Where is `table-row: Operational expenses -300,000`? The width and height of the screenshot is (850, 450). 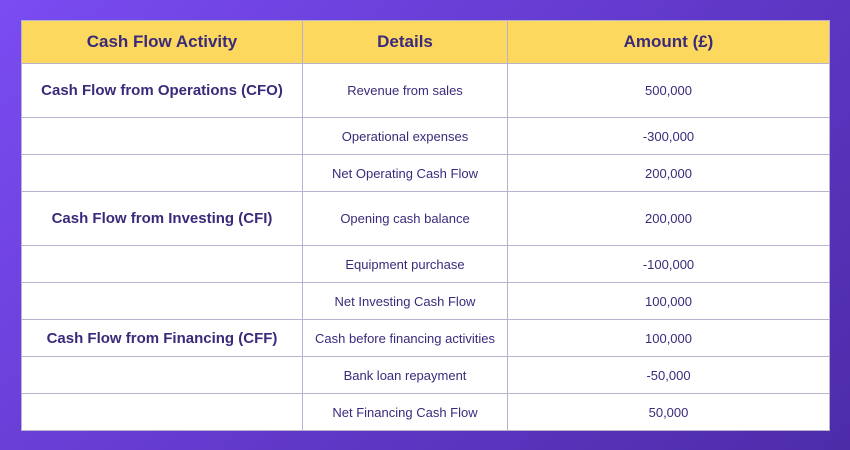 table-row: Operational expenses -300,000 is located at coordinates (425, 136).